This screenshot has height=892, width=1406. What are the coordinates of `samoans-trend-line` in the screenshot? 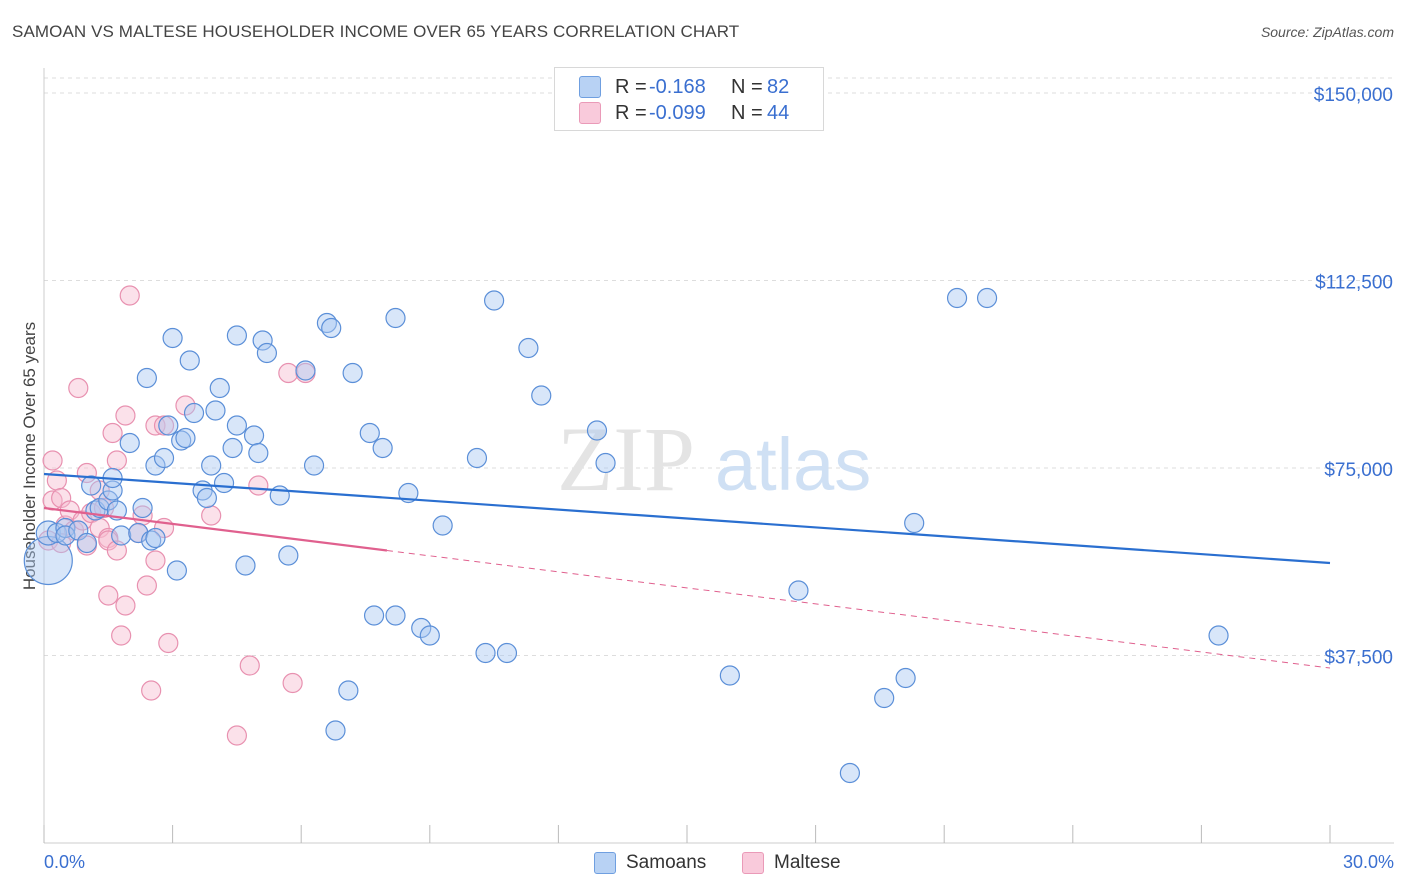 It's located at (687, 518).